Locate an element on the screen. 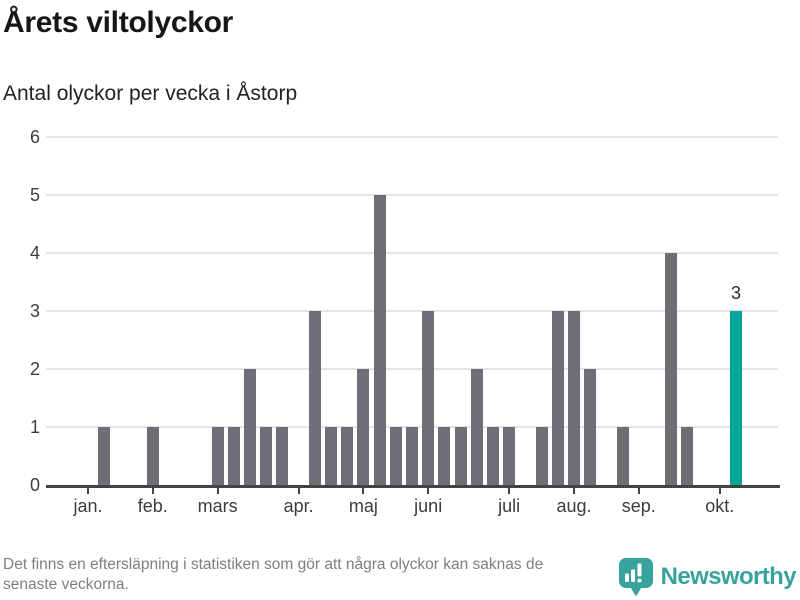 The width and height of the screenshot is (800, 600). footer-note-line2: senaste veckorna. is located at coordinates (66, 584).